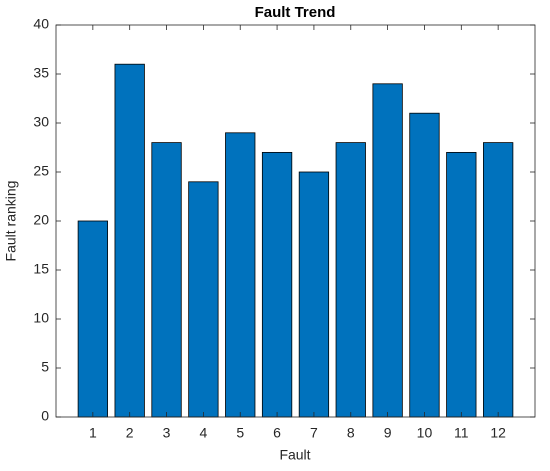  Describe the element at coordinates (41, 171) in the screenshot. I see `y-tick-label: 25` at that location.